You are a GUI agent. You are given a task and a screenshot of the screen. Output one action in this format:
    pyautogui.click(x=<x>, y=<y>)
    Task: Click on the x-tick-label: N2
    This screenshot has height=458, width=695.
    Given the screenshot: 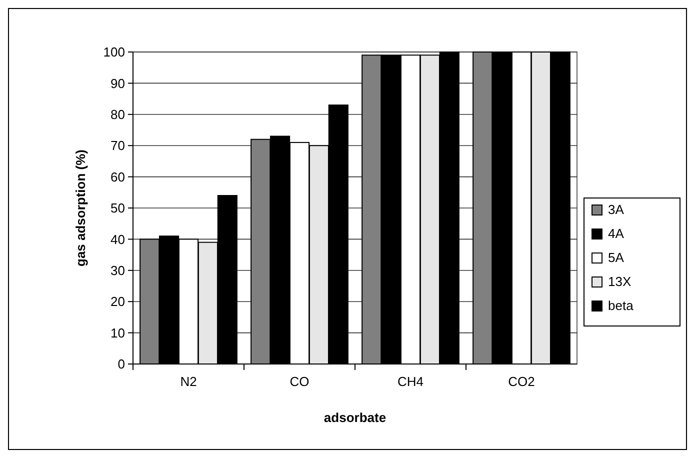 What is the action you would take?
    pyautogui.click(x=188, y=381)
    